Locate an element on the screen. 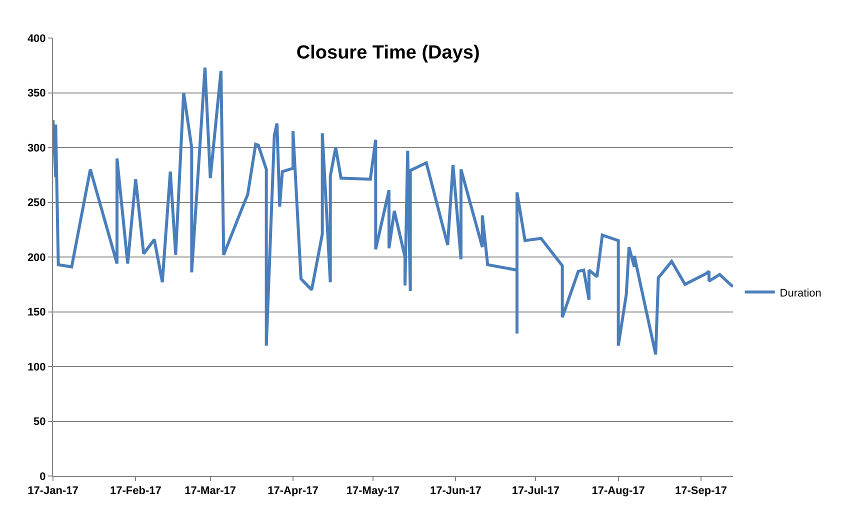 The image size is (853, 528). legend-label: Duration is located at coordinates (801, 293).